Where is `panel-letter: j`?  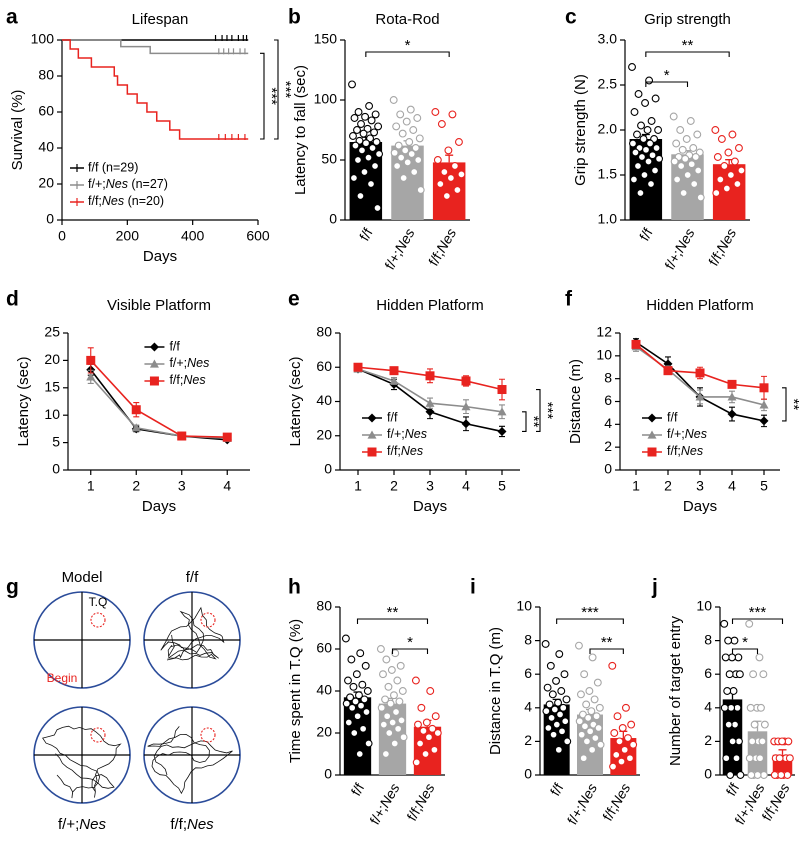
panel-letter: j is located at coordinates (654, 587).